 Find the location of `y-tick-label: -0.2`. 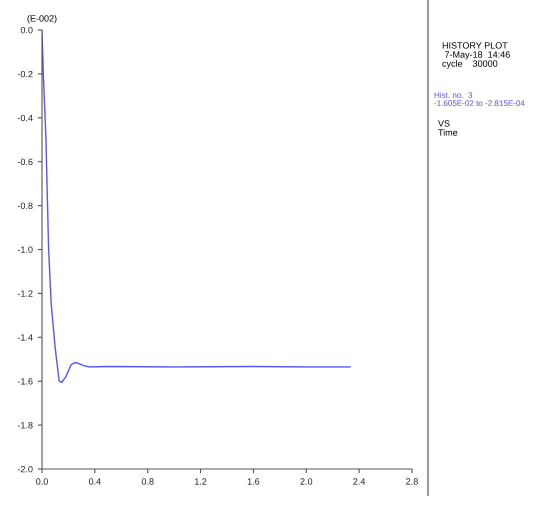

y-tick-label: -0.2 is located at coordinates (25, 74).